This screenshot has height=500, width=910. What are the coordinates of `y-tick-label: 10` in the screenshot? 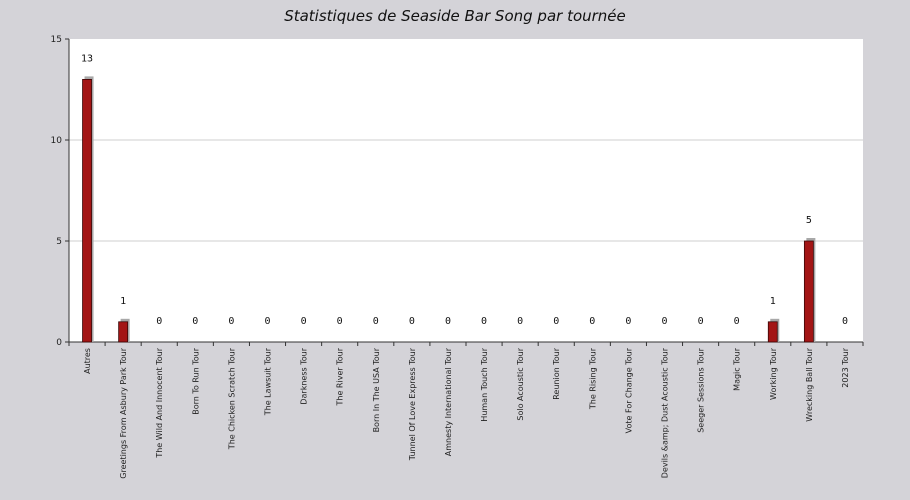 It's located at (57, 141).